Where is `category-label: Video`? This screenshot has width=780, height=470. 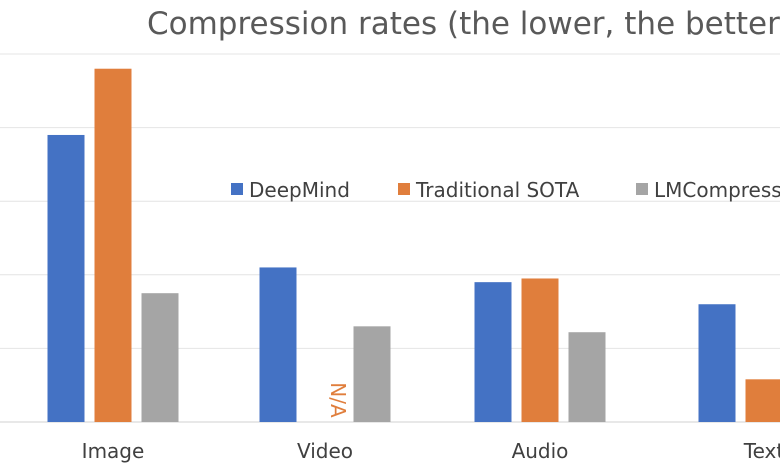
category-label: Video is located at coordinates (325, 451).